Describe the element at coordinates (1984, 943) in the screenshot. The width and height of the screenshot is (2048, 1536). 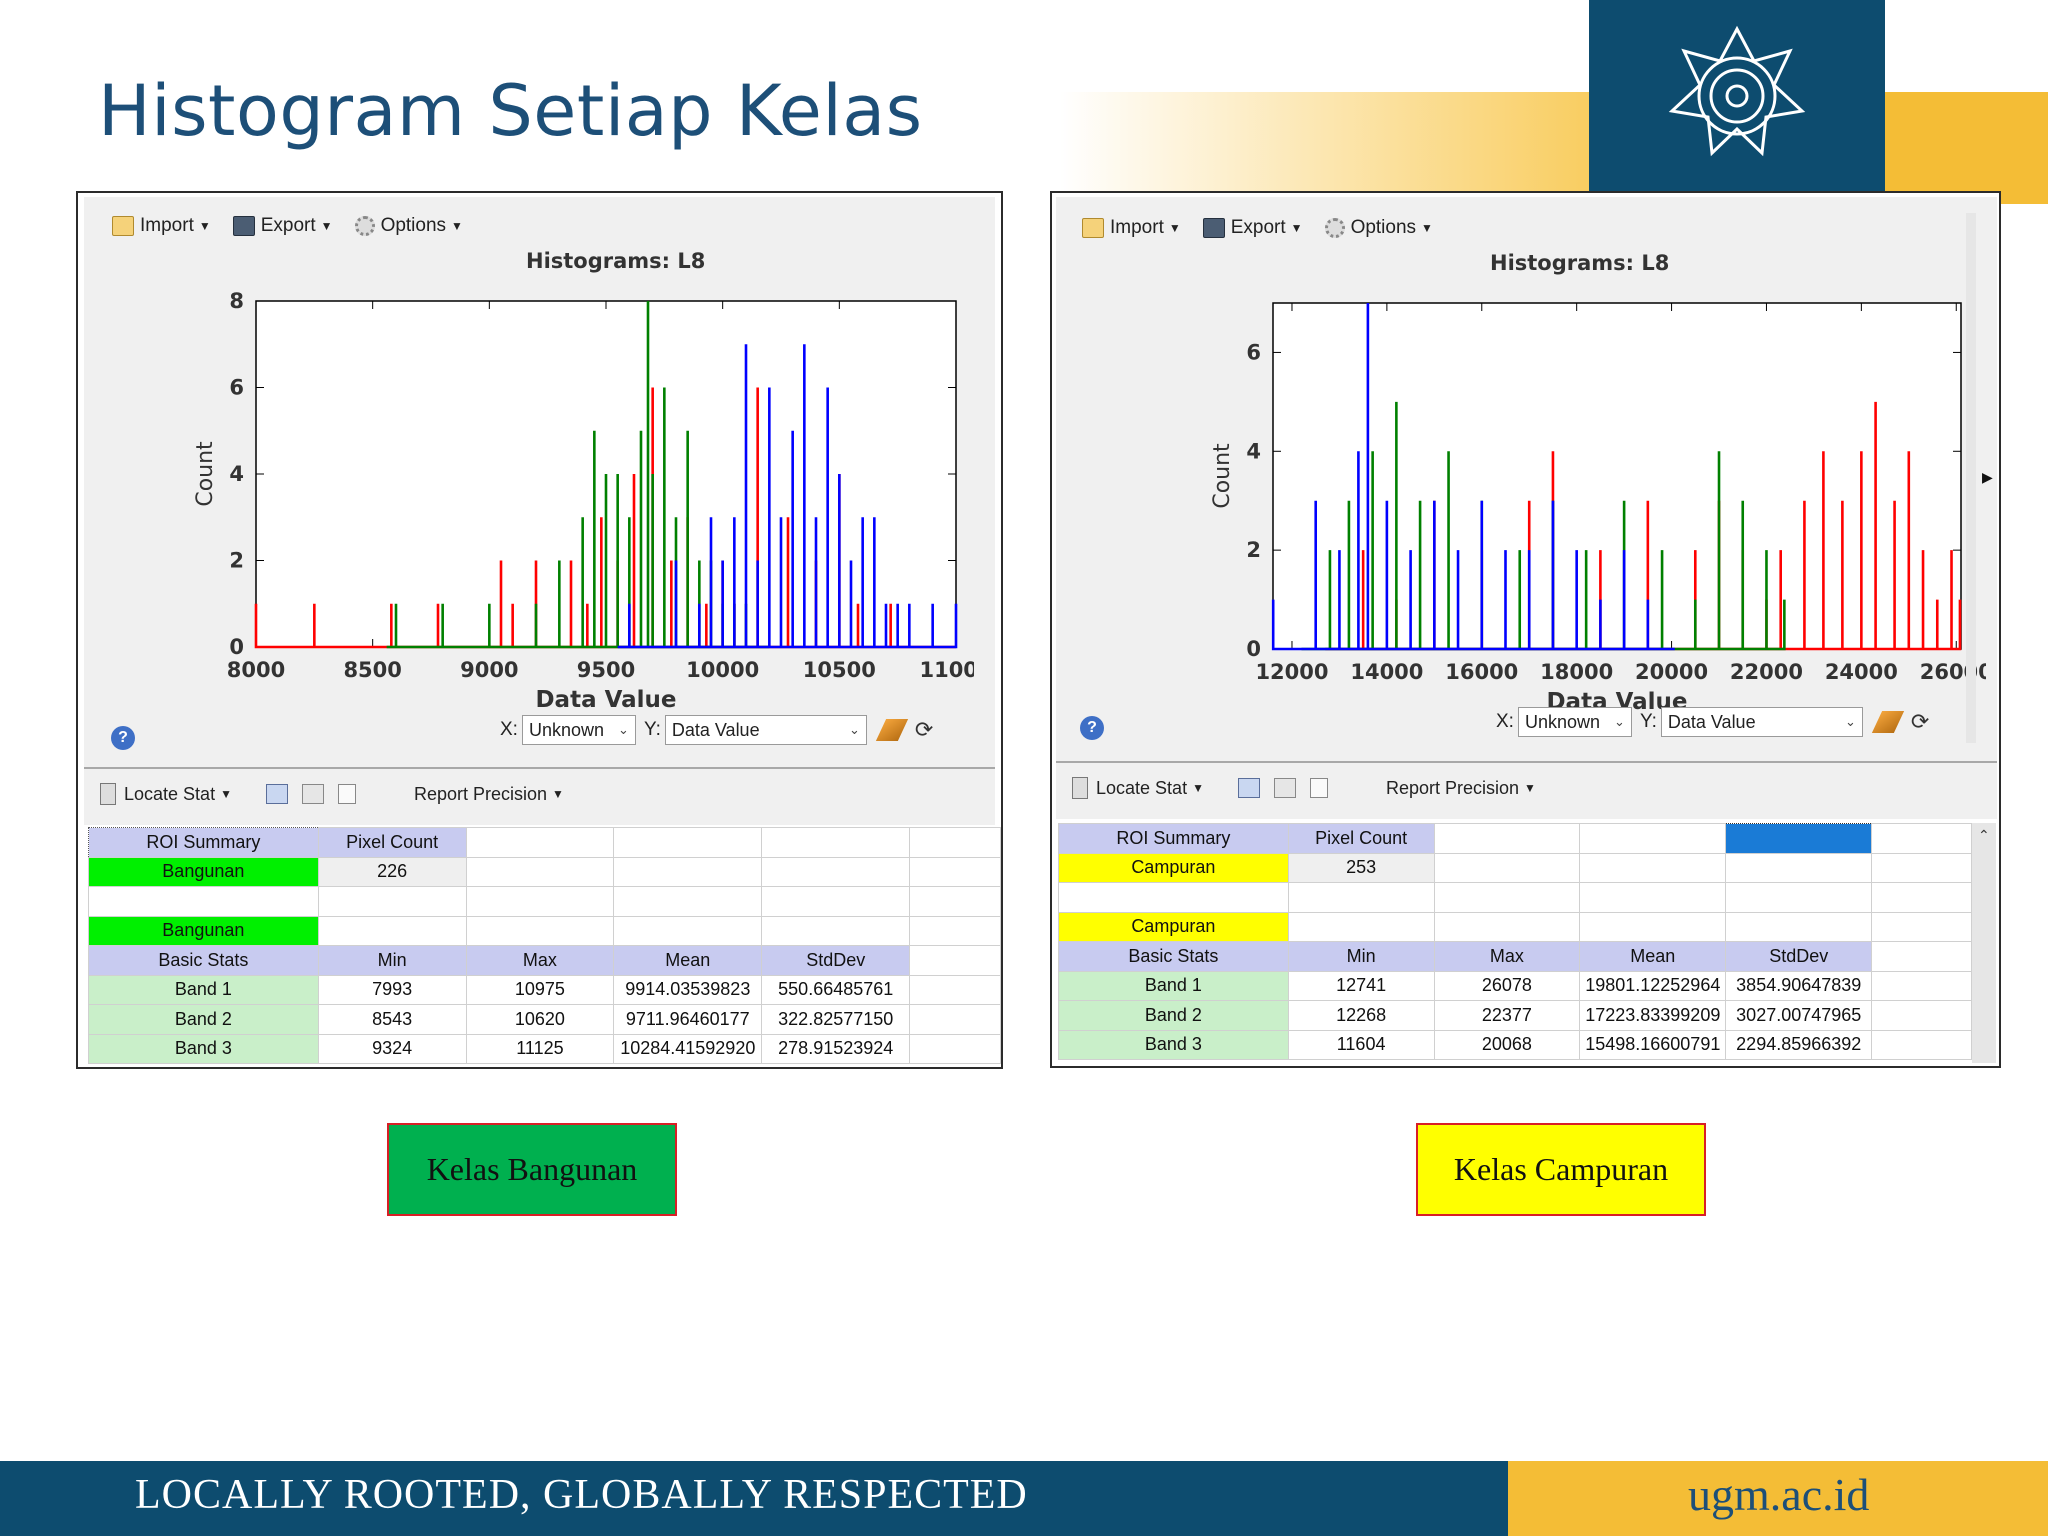
I see `table-scrollbar` at that location.